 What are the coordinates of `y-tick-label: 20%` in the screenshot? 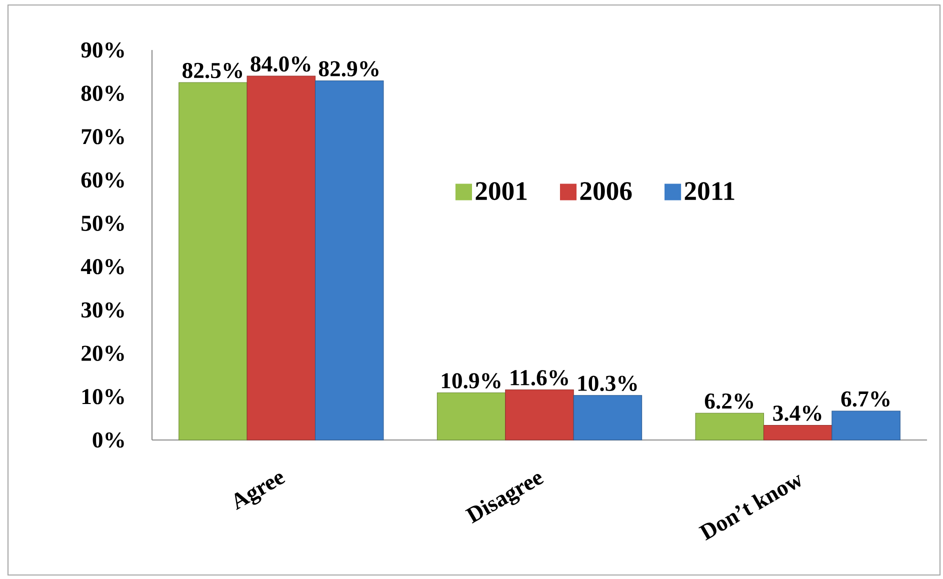 It's located at (103, 354).